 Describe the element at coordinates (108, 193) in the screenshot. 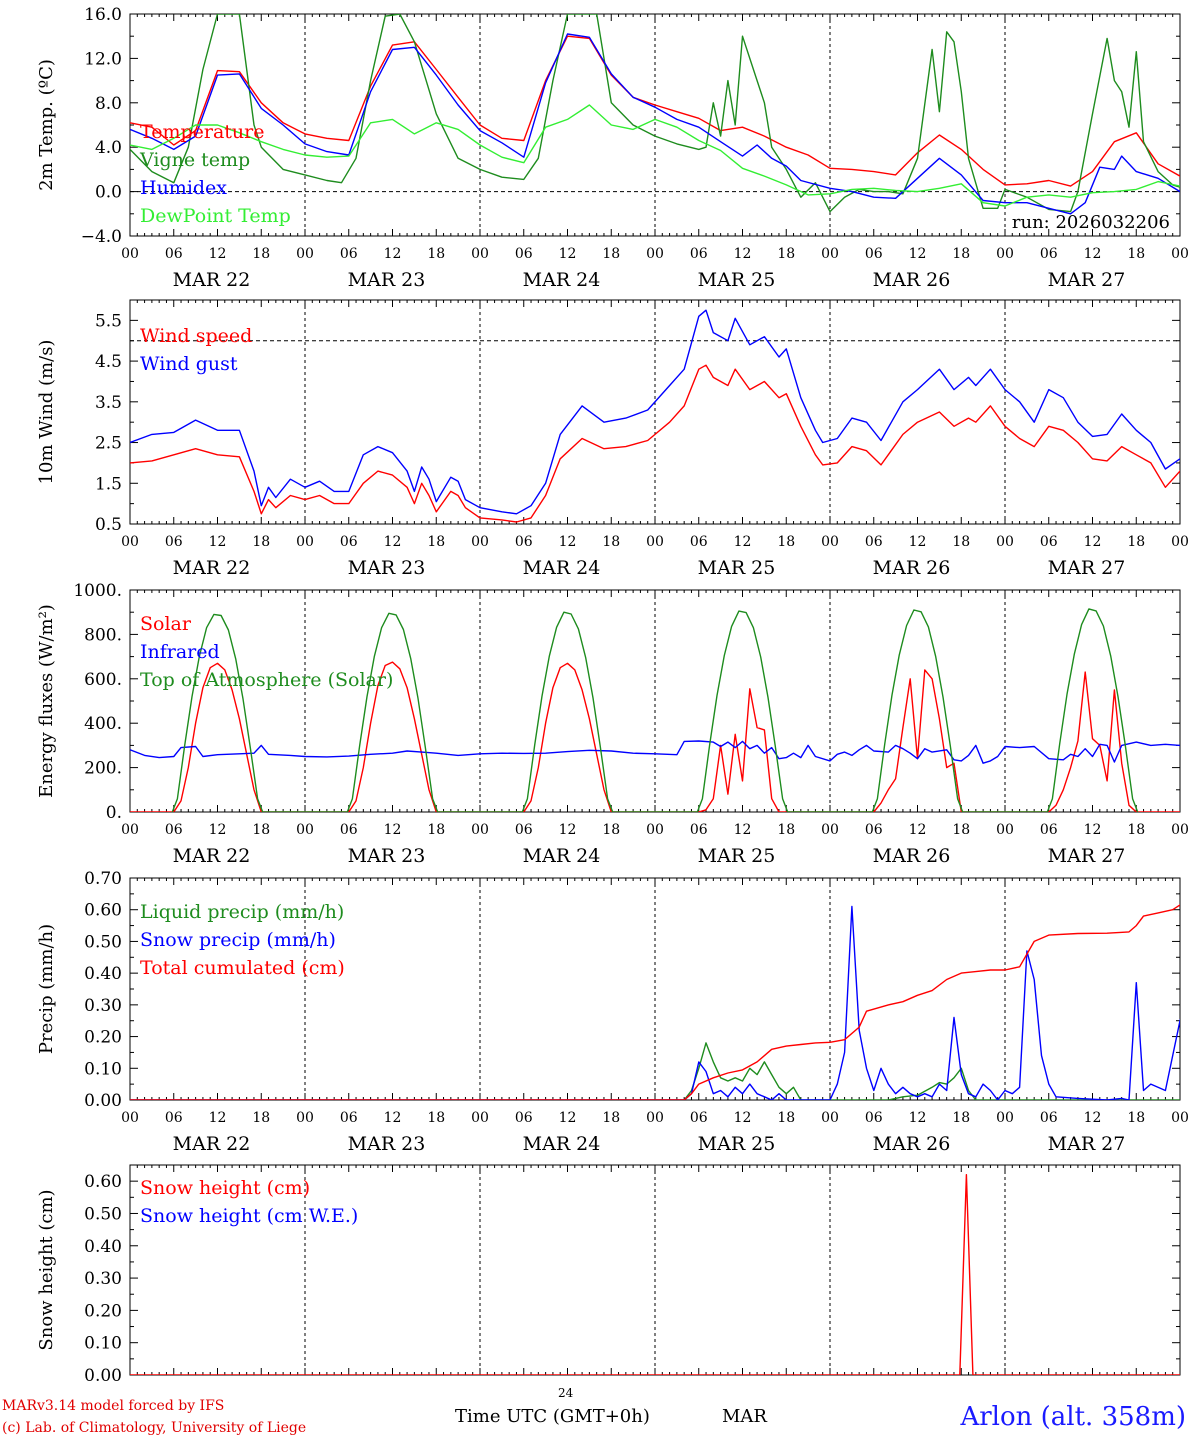

I see `y-tick-label: 0.0` at that location.